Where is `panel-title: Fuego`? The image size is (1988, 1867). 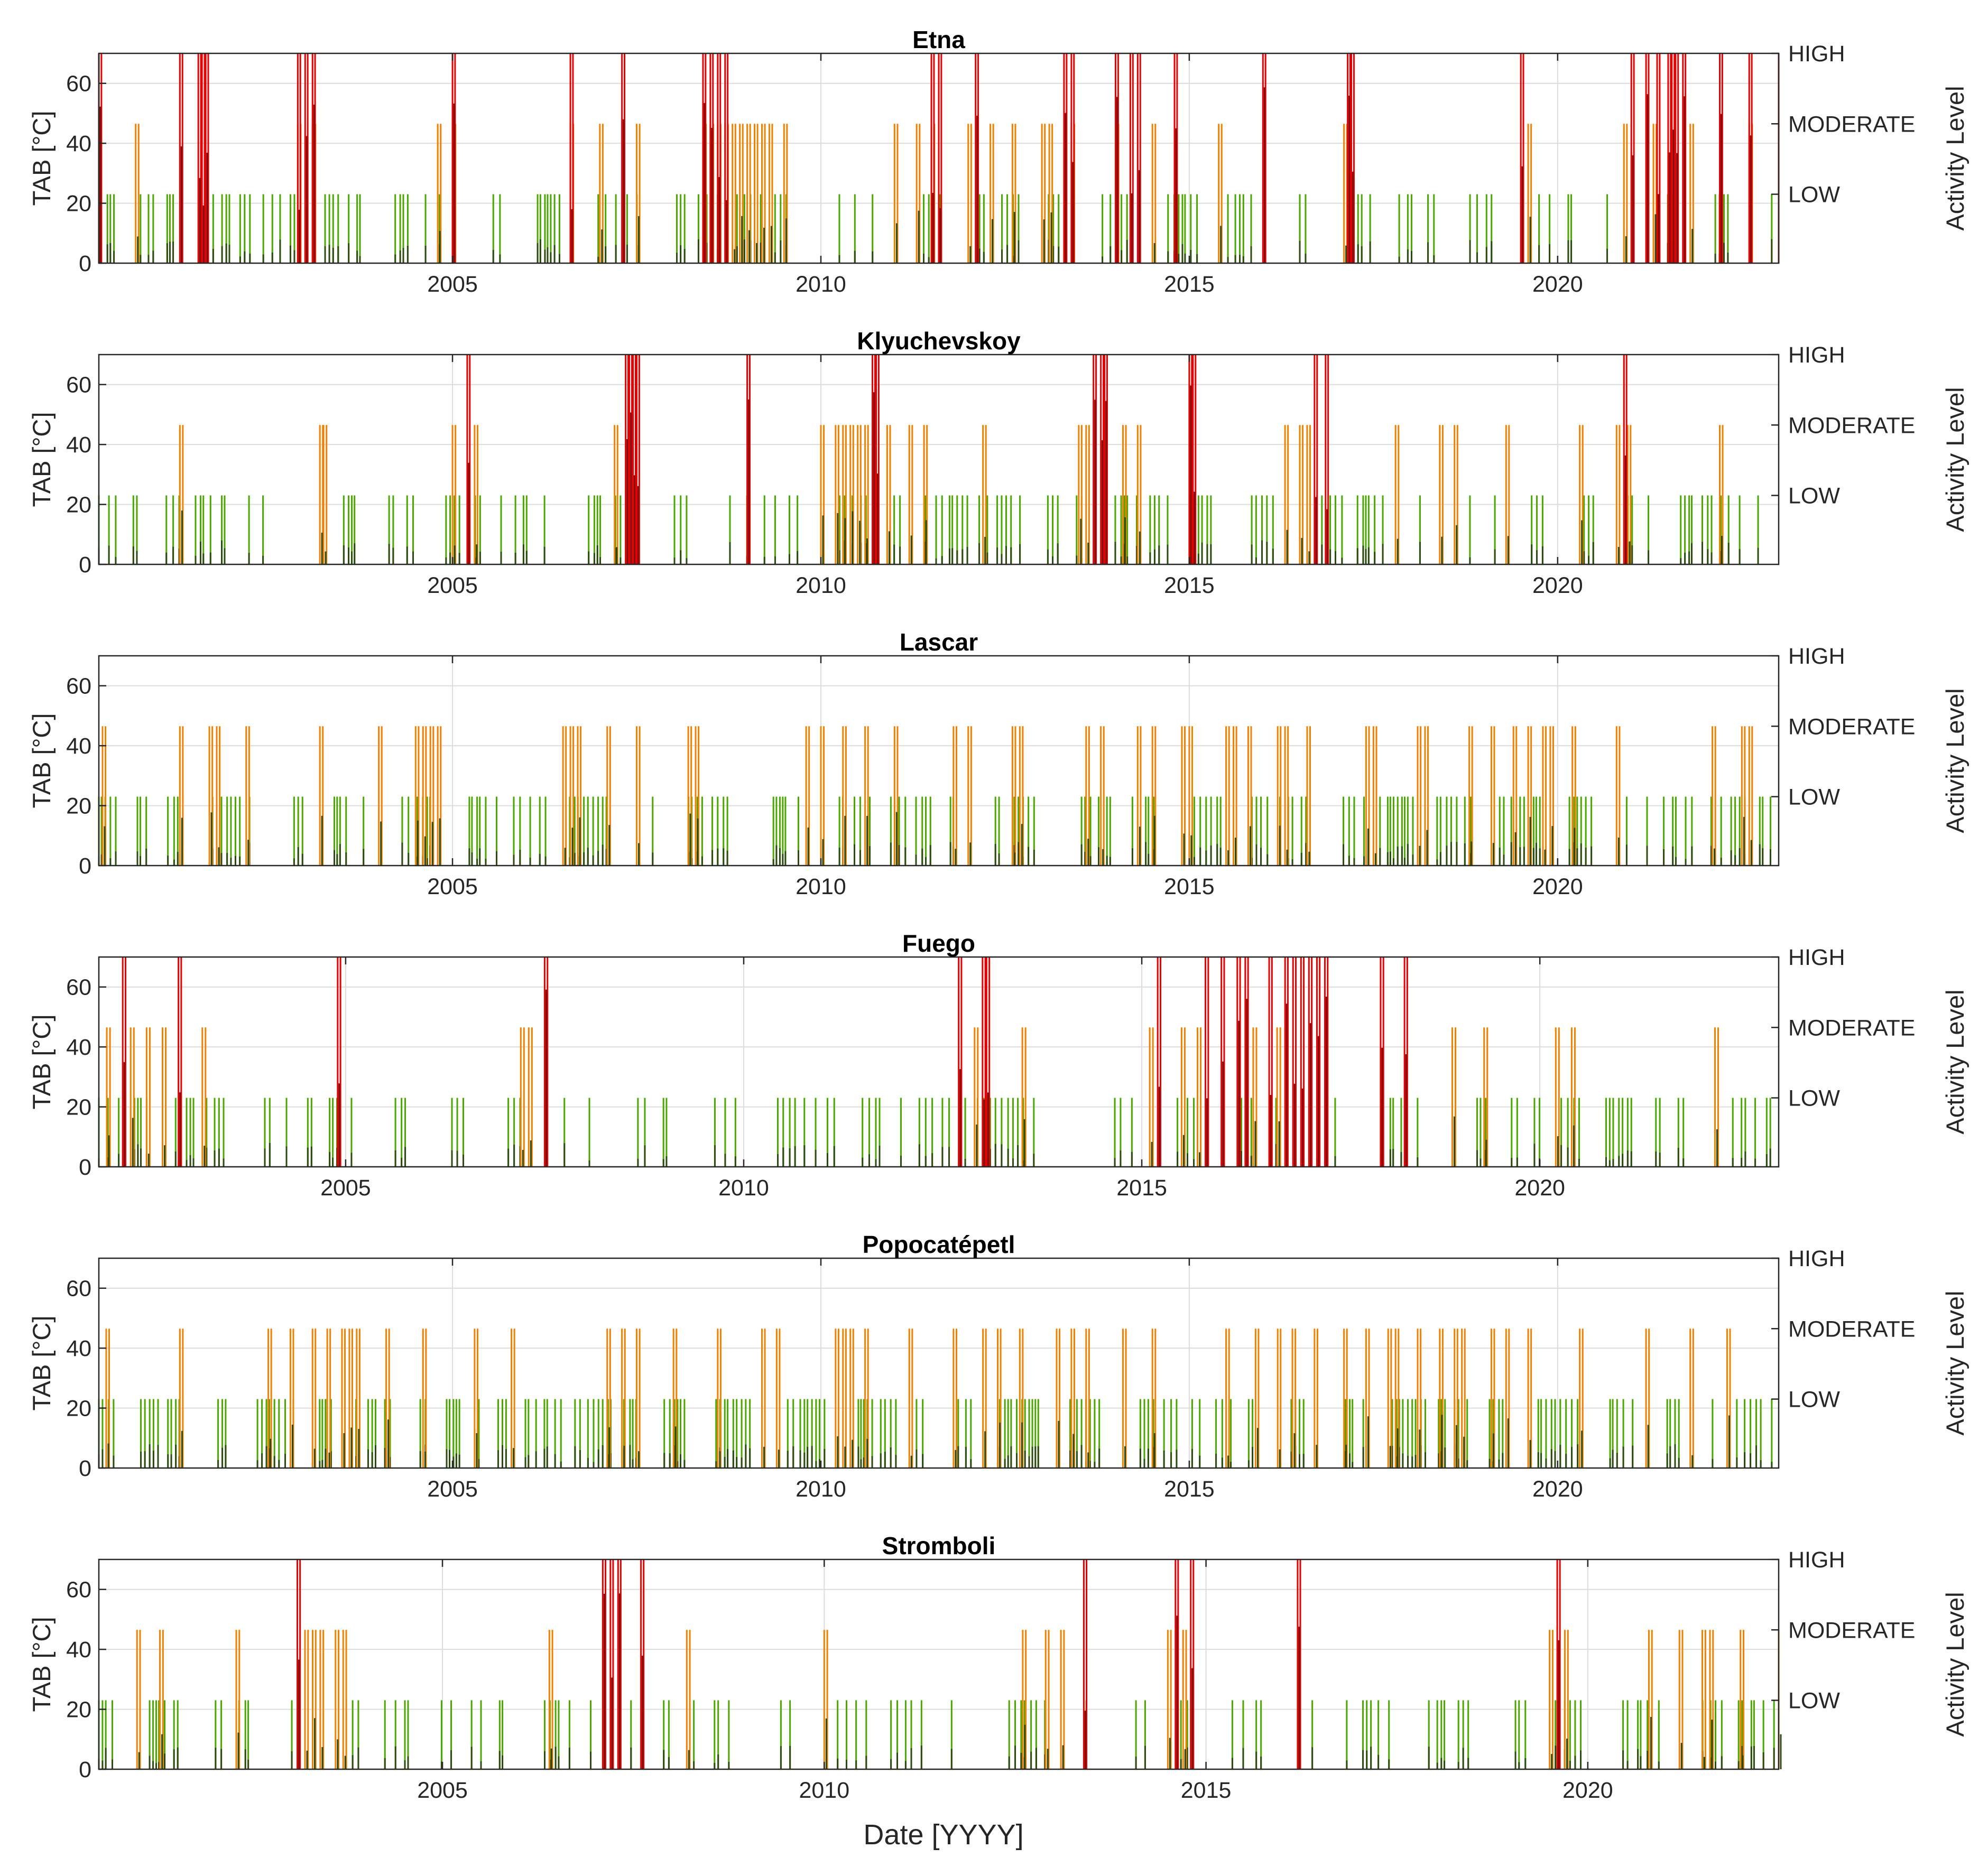 panel-title: Fuego is located at coordinates (938, 943).